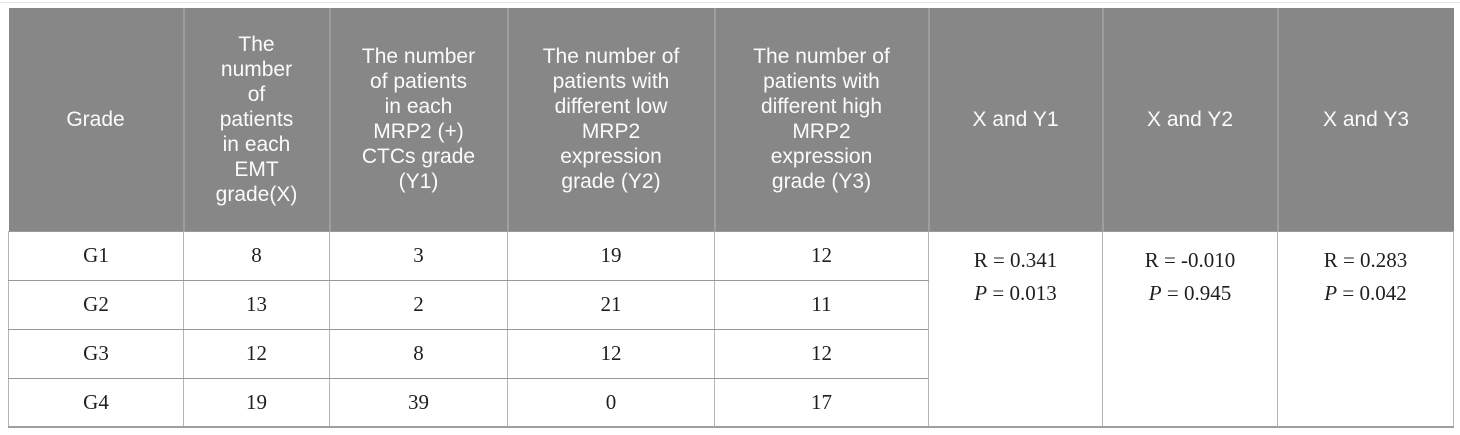 This screenshot has height=435, width=1460. I want to click on table-row-g4: G4 19 39 0 17, so click(731, 402).